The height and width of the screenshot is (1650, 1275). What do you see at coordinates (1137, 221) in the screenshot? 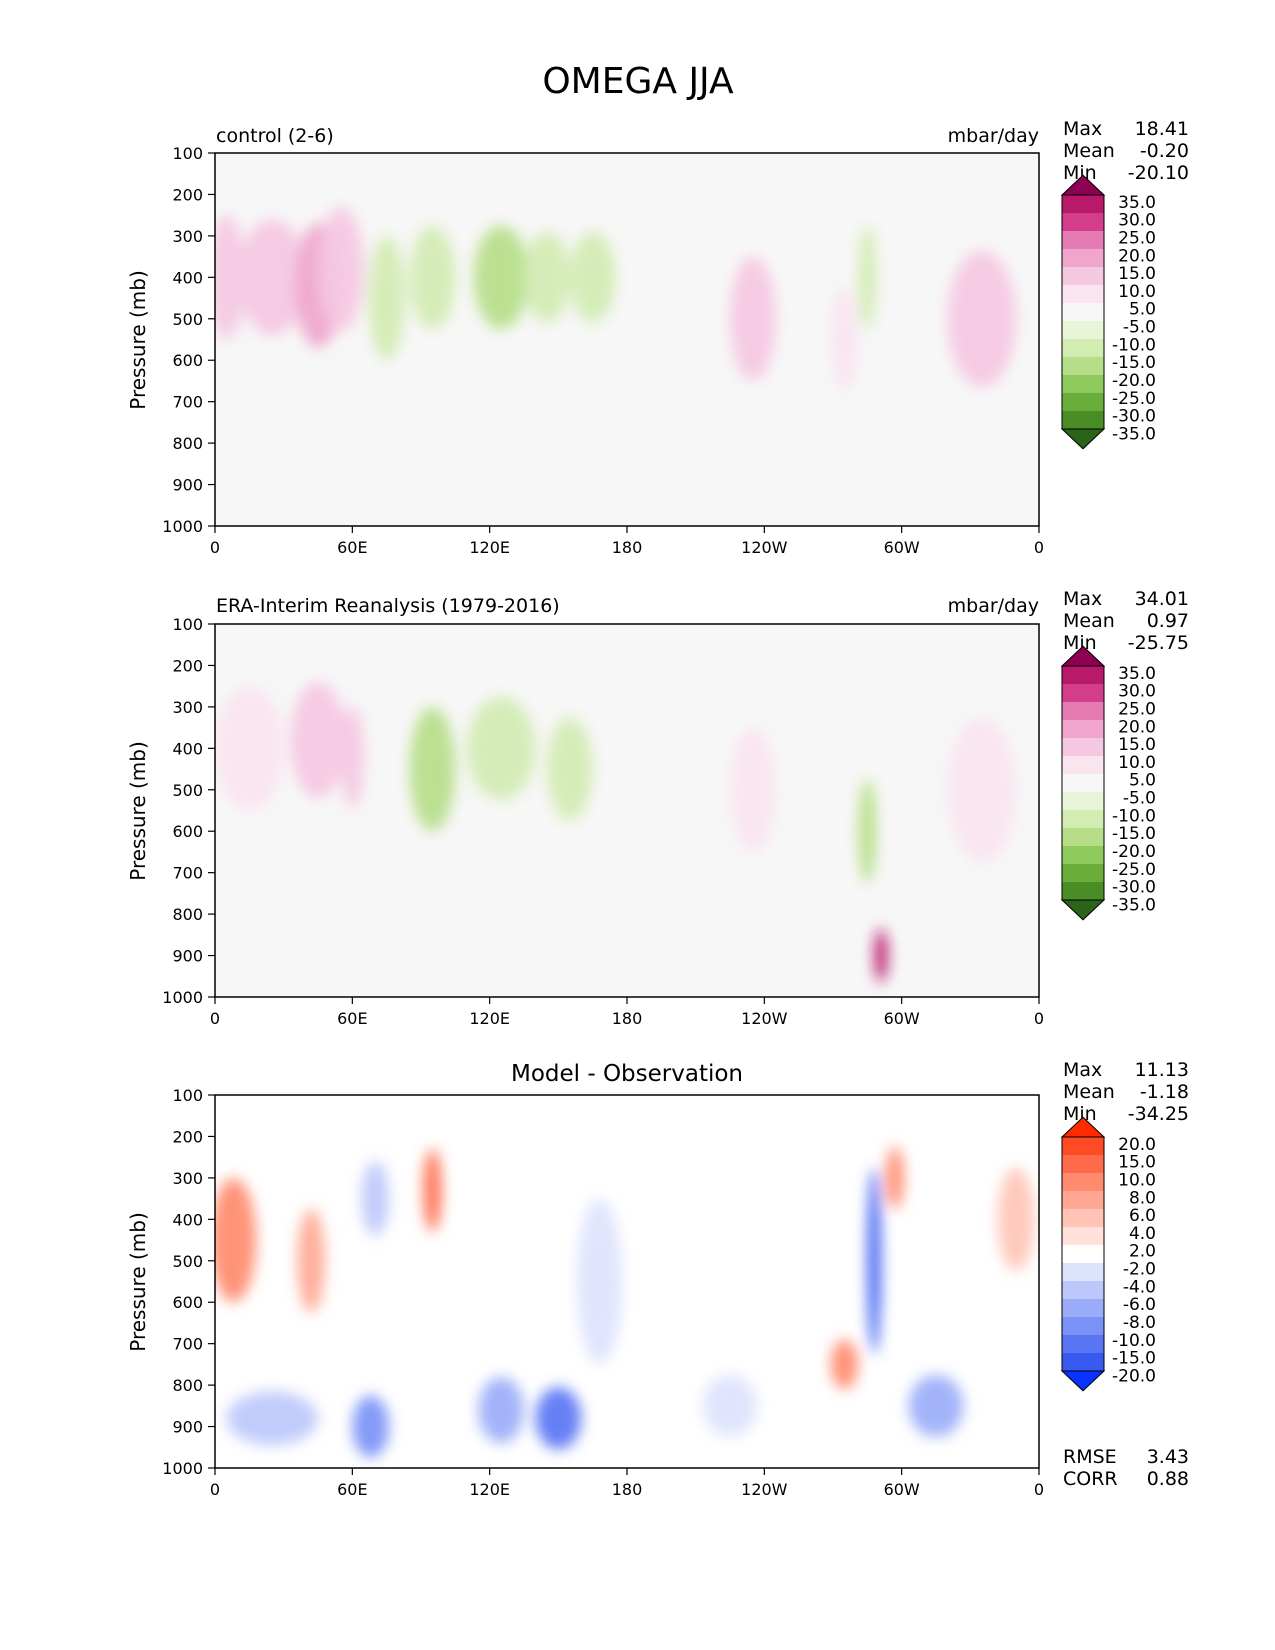
I see `colorbar-tick-label: 30.0` at bounding box center [1137, 221].